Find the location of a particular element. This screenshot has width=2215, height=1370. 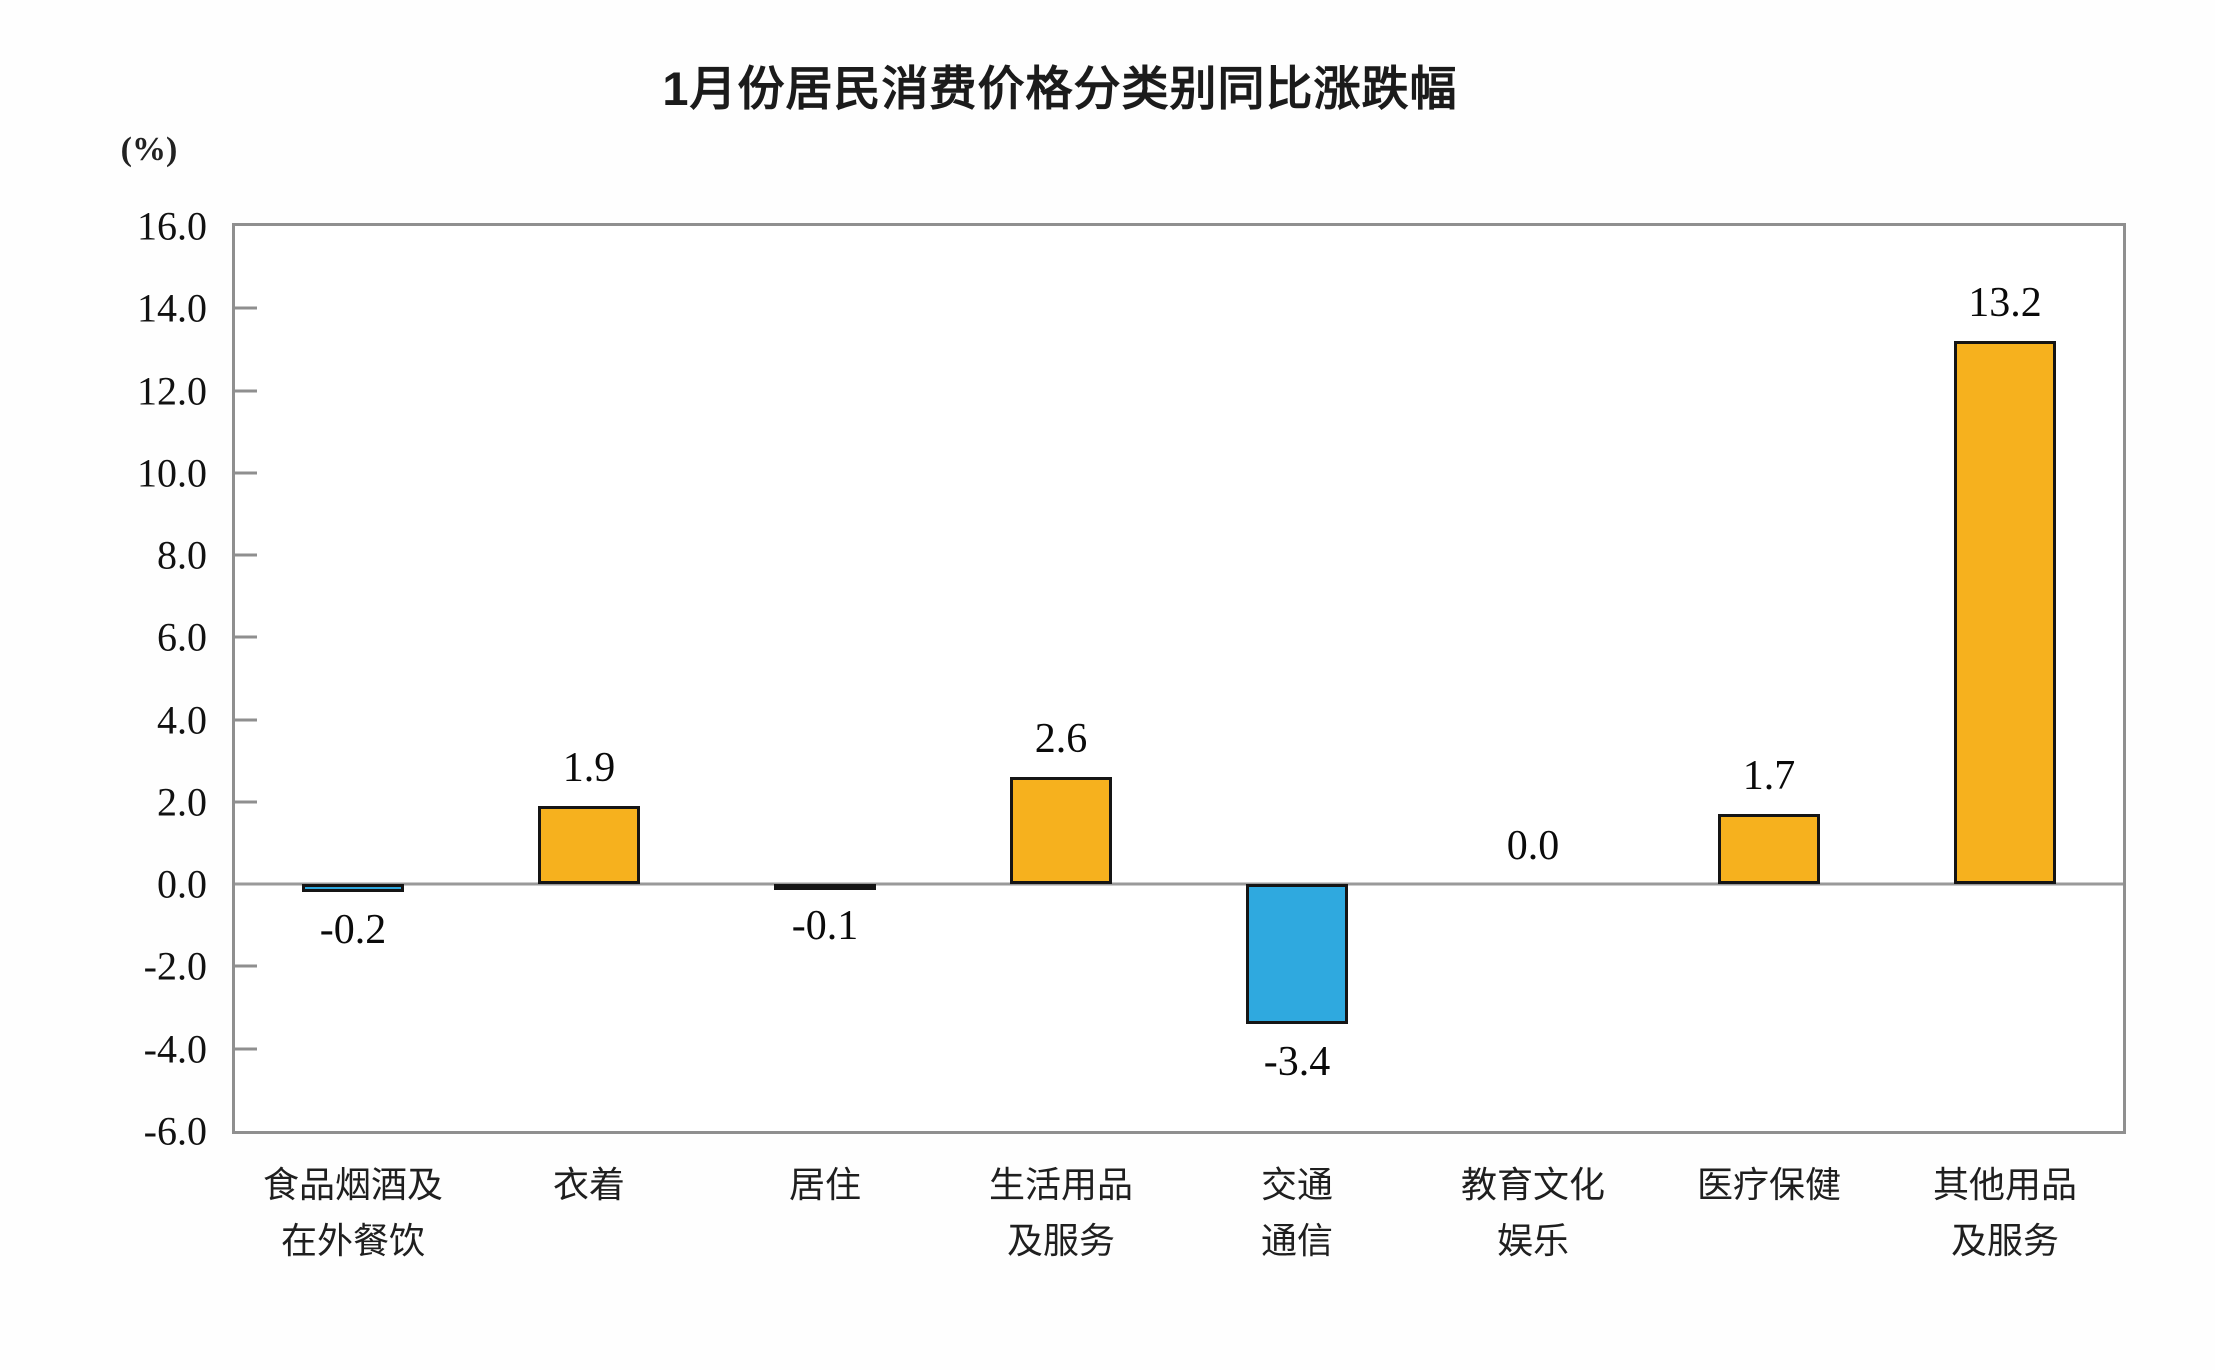

y-axis-tick-label: -6.0 is located at coordinates (175, 1131).